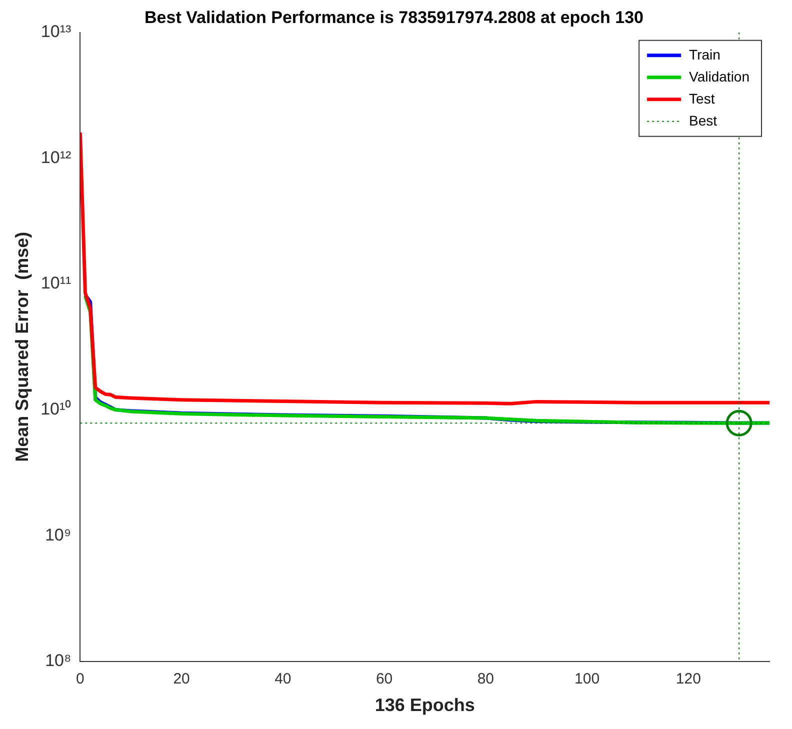 Image resolution: width=792 pixels, height=729 pixels. What do you see at coordinates (58, 660) in the screenshot?
I see `y-tick-label: 10⁸` at bounding box center [58, 660].